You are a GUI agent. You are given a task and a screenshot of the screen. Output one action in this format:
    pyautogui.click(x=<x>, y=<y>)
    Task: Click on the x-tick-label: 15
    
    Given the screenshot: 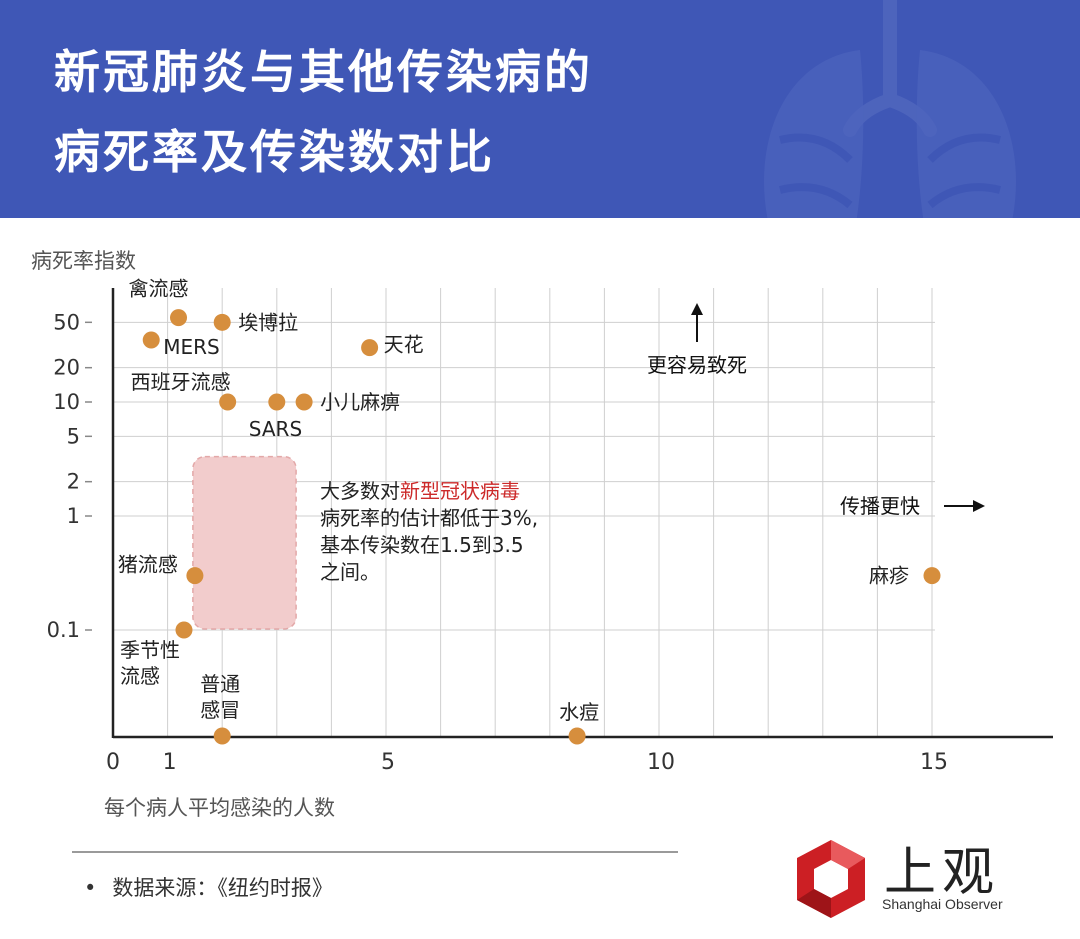 What is the action you would take?
    pyautogui.click(x=934, y=762)
    